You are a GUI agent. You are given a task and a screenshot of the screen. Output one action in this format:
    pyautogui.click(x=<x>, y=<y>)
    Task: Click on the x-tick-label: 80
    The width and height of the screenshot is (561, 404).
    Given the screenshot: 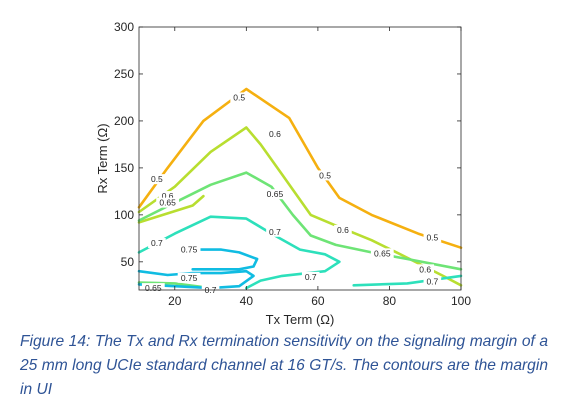 What is the action you would take?
    pyautogui.click(x=390, y=301)
    